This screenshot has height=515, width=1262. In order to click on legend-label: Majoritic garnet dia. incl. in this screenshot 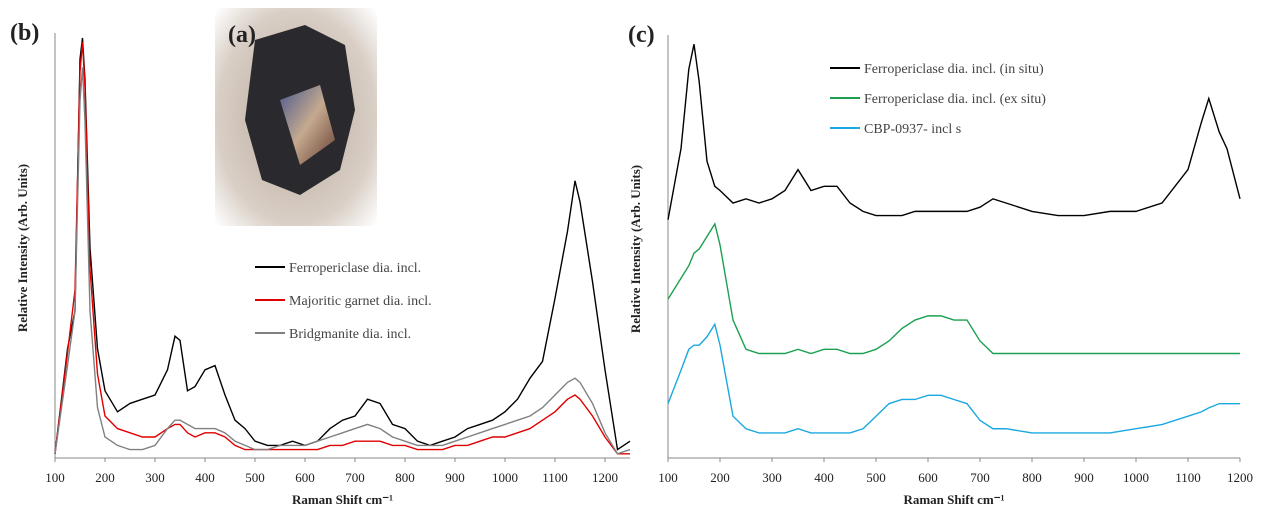, I will do `click(360, 301)`.